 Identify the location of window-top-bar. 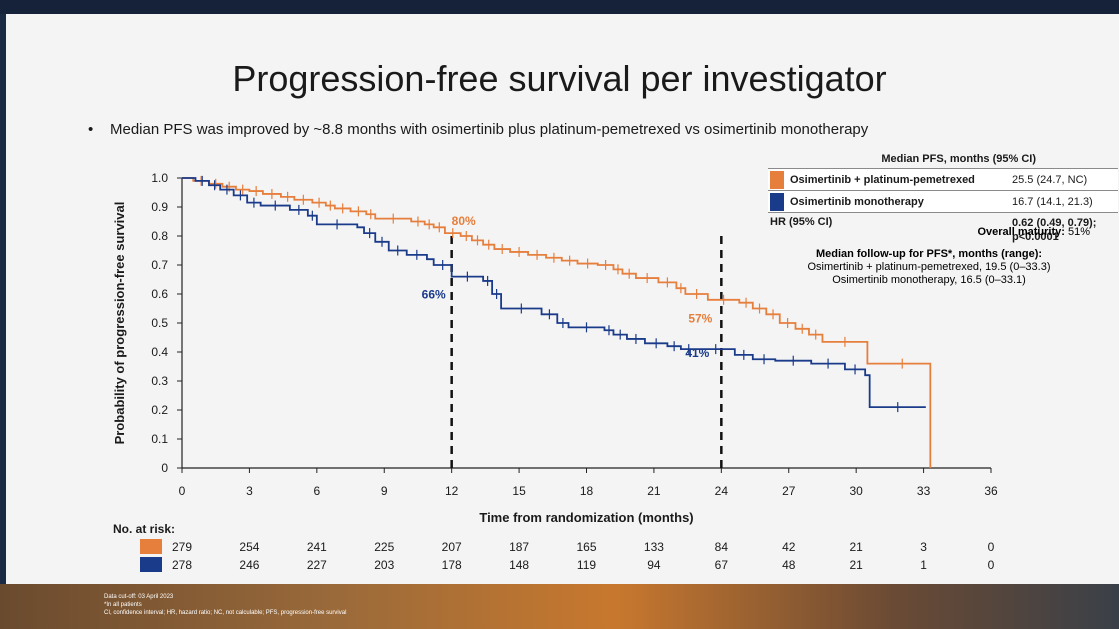
(559, 7).